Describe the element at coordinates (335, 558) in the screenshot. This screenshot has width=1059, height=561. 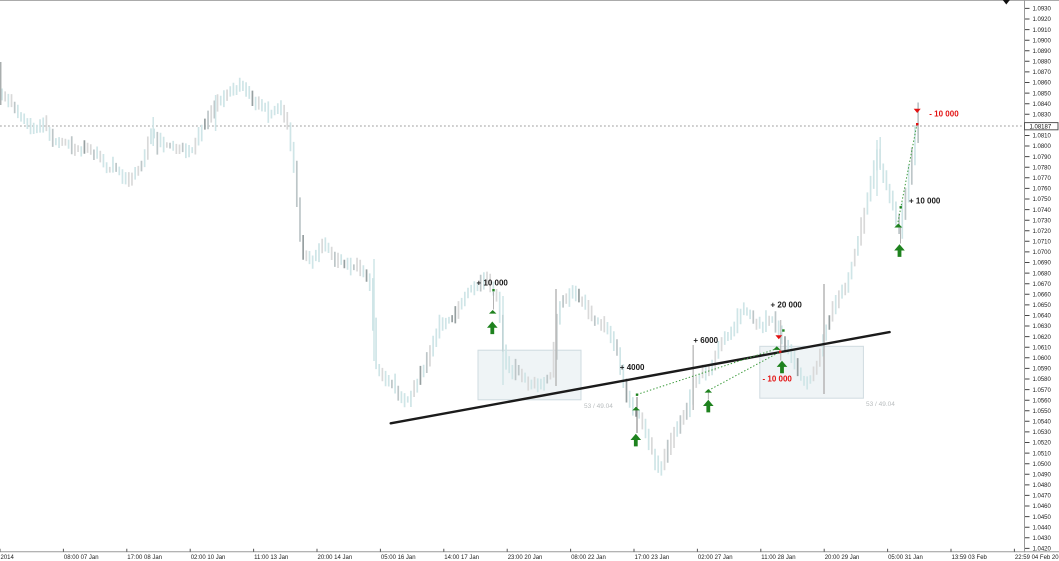
I see `svg-text: 20:00 14 Jan` at that location.